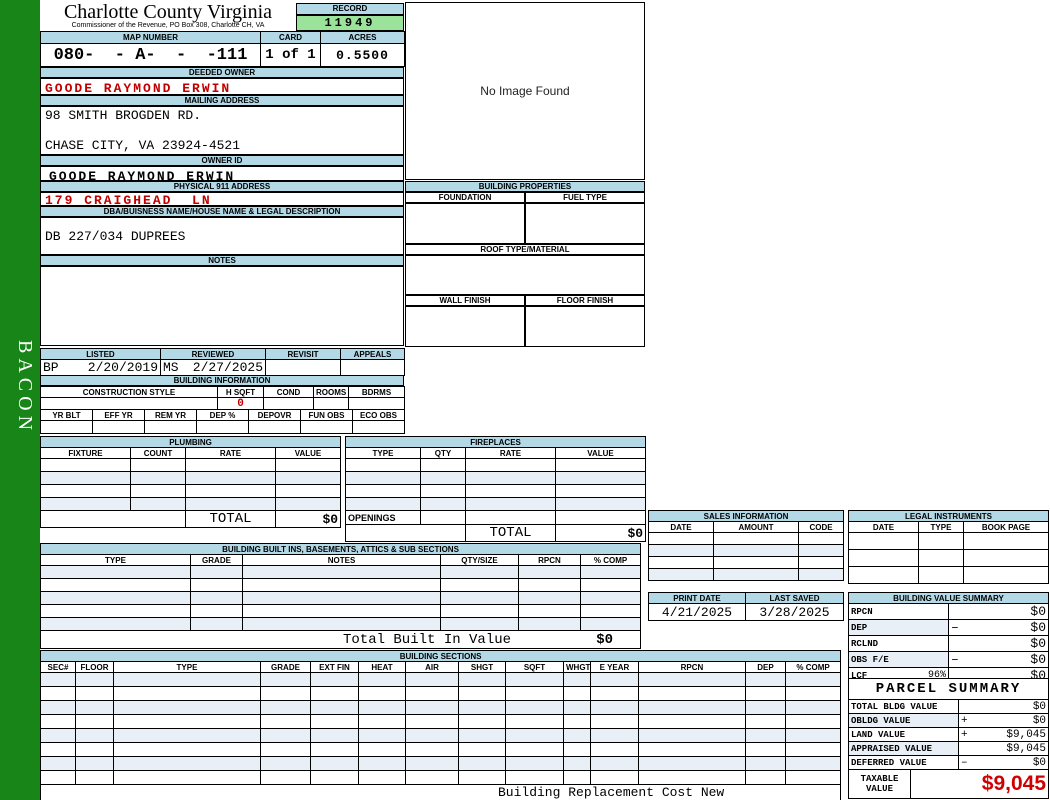  Describe the element at coordinates (998, 643) in the screenshot. I see `bvs-row-value: $0` at that location.